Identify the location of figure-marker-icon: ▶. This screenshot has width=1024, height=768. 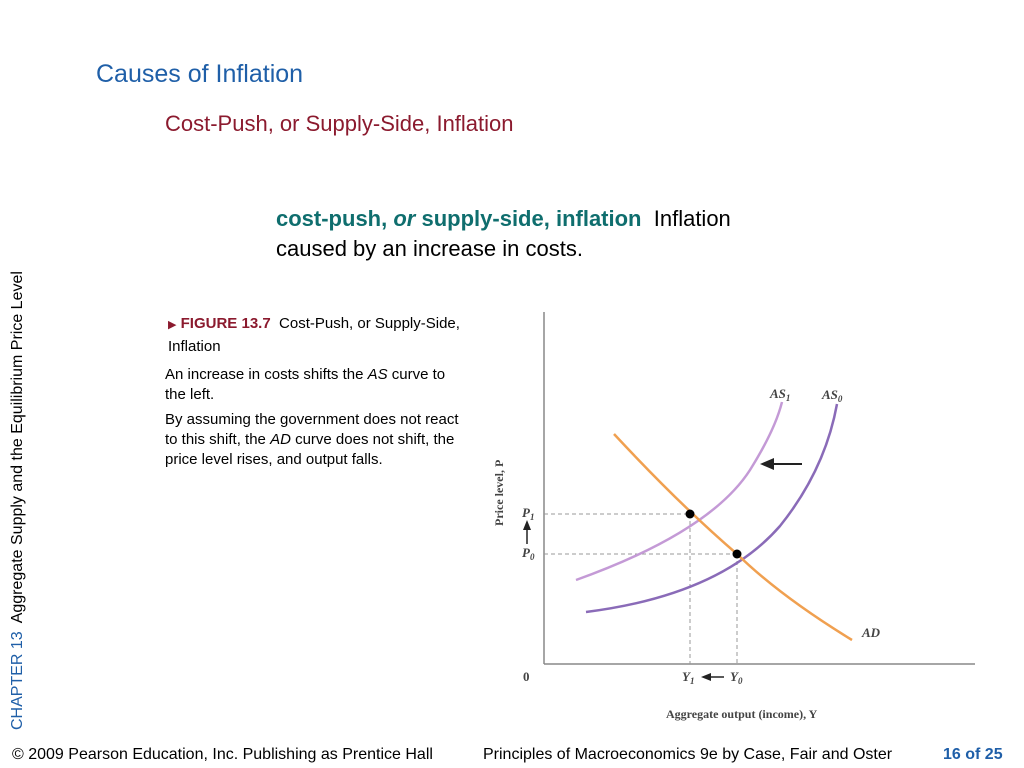
(172, 325).